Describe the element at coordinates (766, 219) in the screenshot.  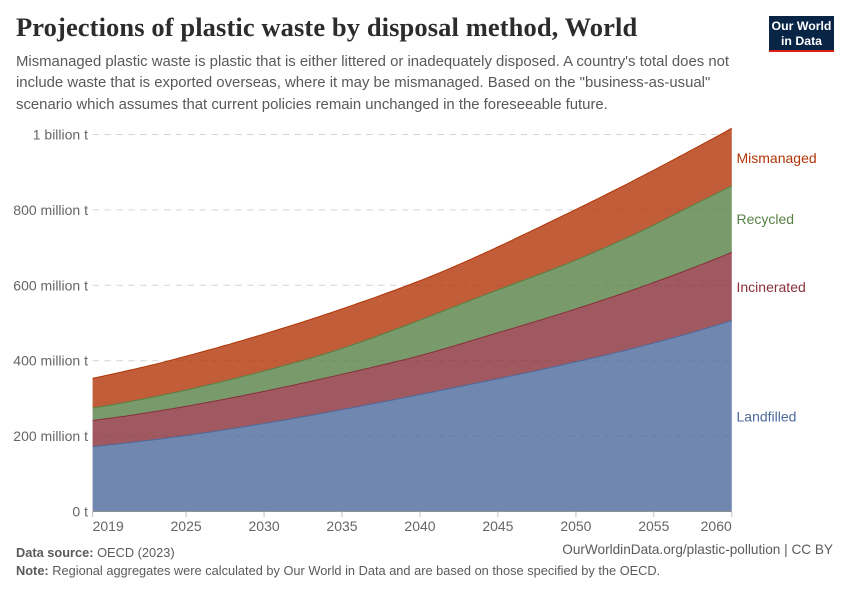
I see `svg-text: Recycled` at that location.